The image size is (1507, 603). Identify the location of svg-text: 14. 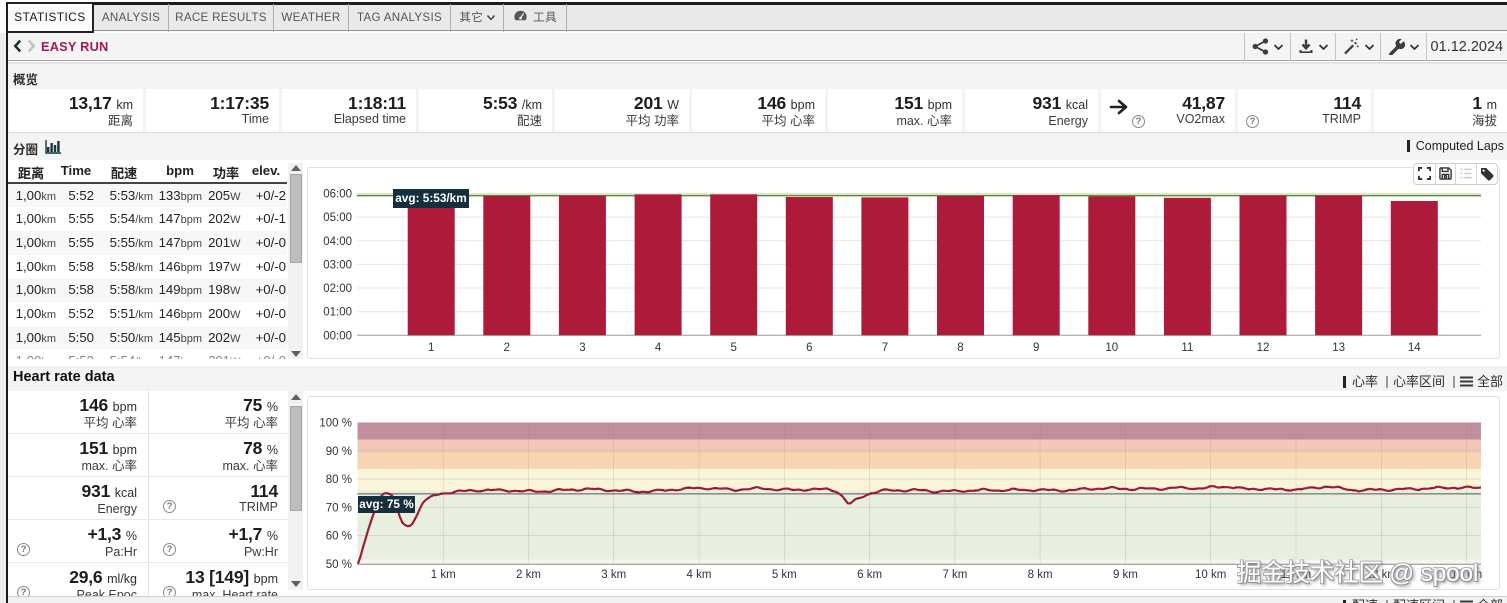
(1414, 348).